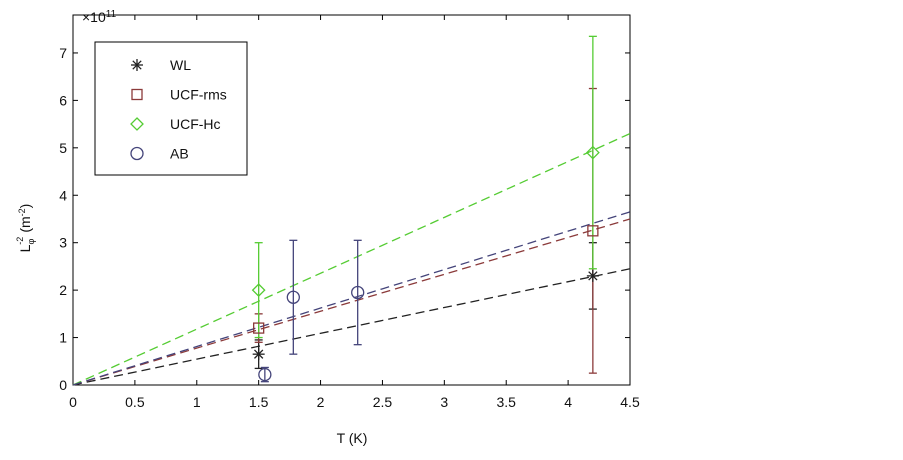 This screenshot has height=460, width=903. I want to click on y-tick-label: 7, so click(63, 53).